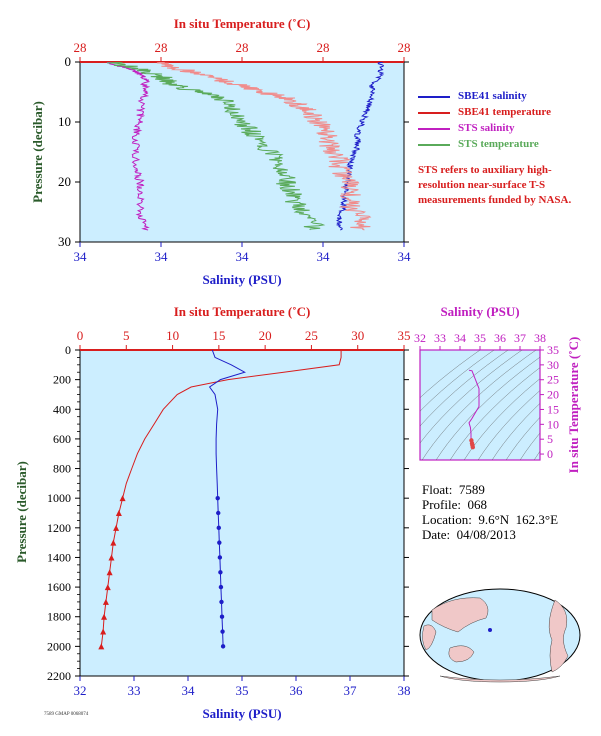 Image resolution: width=601 pixels, height=736 pixels. What do you see at coordinates (429, 637) in the screenshot?
I see `map-land-africa` at bounding box center [429, 637].